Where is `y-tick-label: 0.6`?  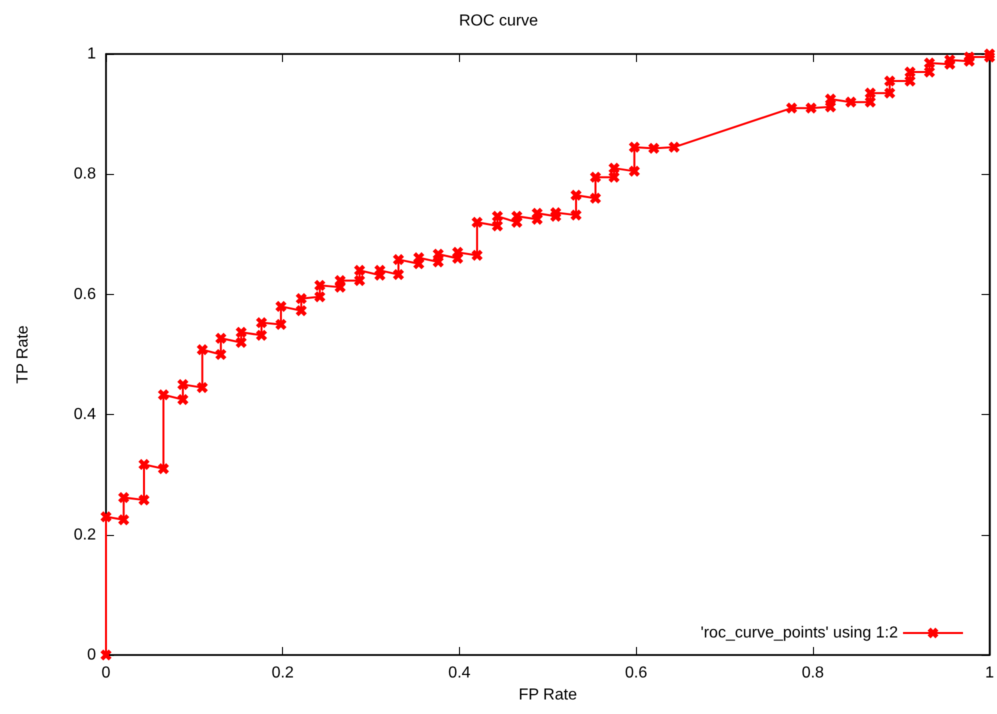 y-tick-label: 0.6 is located at coordinates (85, 294).